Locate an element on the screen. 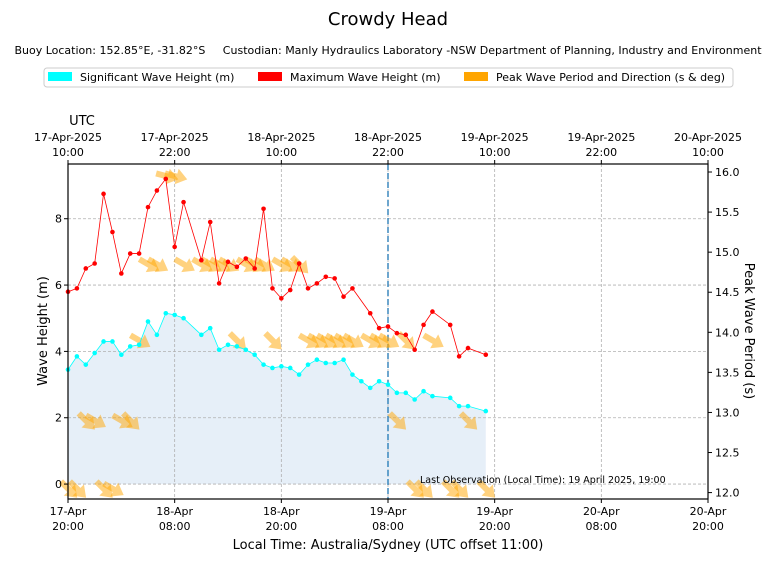 The image size is (776, 562). y-axis-label: Wave Height (m) is located at coordinates (43, 331).